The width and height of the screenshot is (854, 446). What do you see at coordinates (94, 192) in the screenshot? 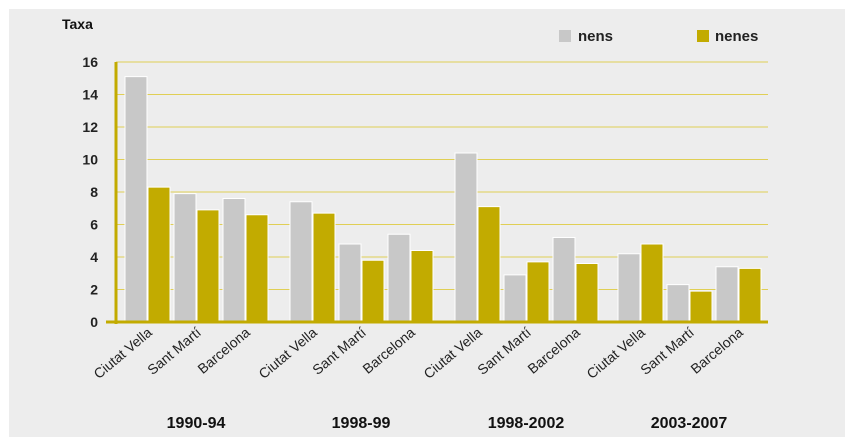
I see `y-tick-label: 8` at bounding box center [94, 192].